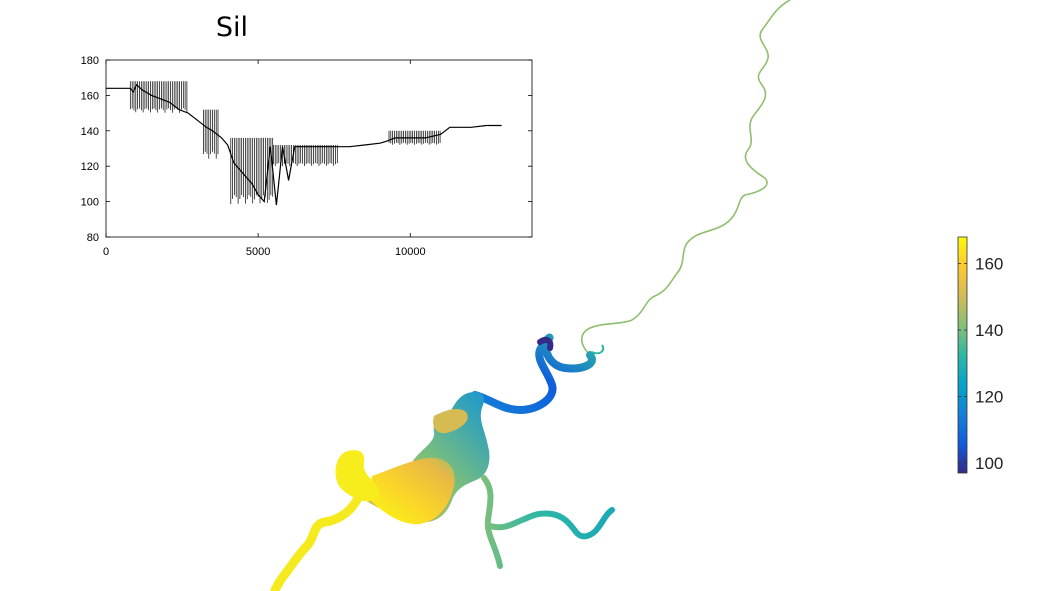 The height and width of the screenshot is (591, 1063). What do you see at coordinates (533, 374) in the screenshot?
I see `river-upper-bend` at bounding box center [533, 374].